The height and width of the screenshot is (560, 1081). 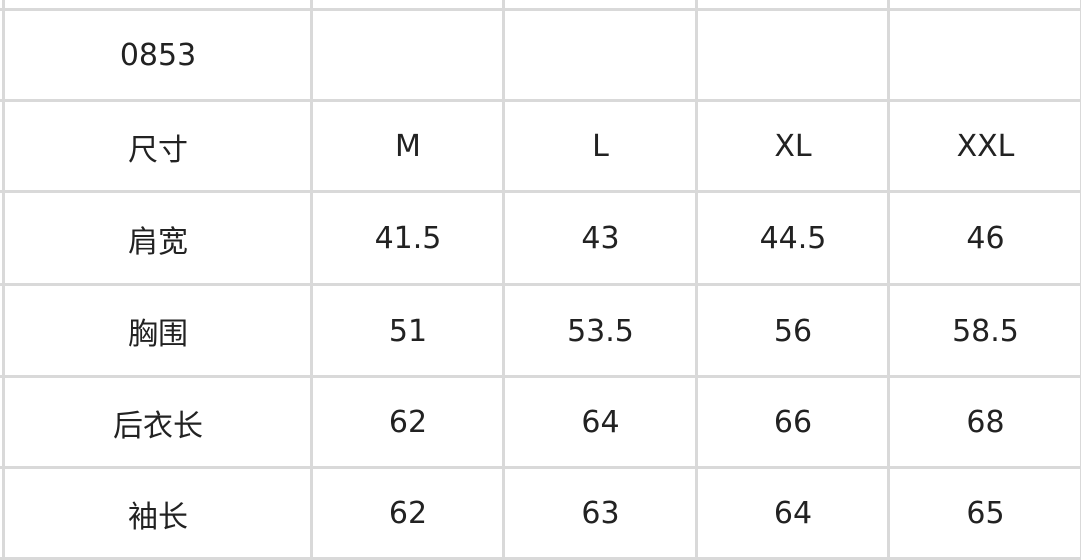 I want to click on table-cell: 58.5, so click(x=985, y=331).